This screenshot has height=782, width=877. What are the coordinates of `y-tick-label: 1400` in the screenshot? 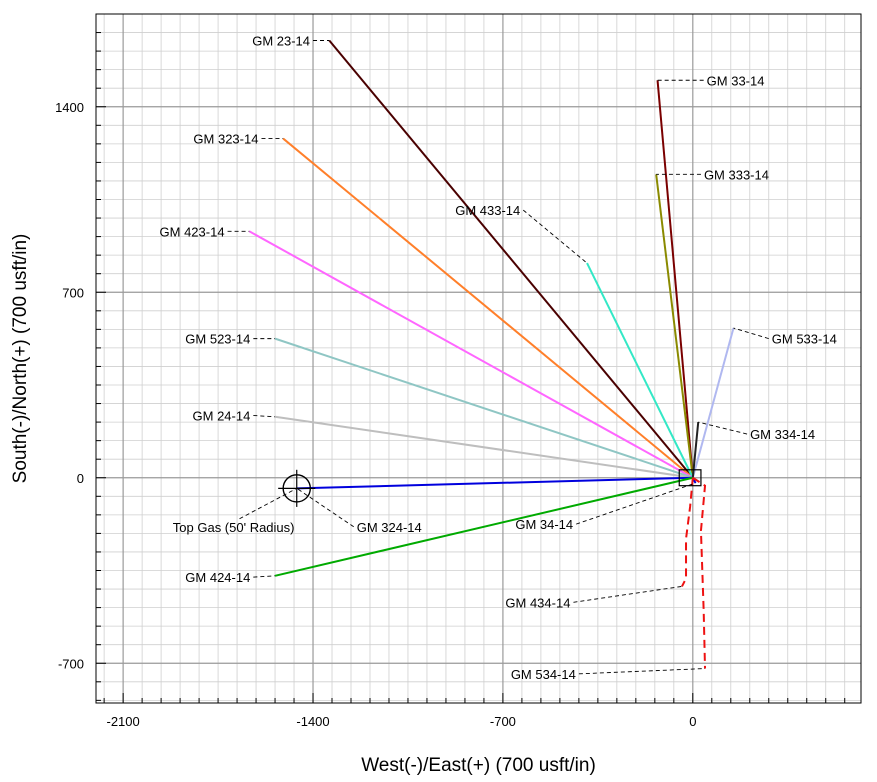 It's located at (69, 107).